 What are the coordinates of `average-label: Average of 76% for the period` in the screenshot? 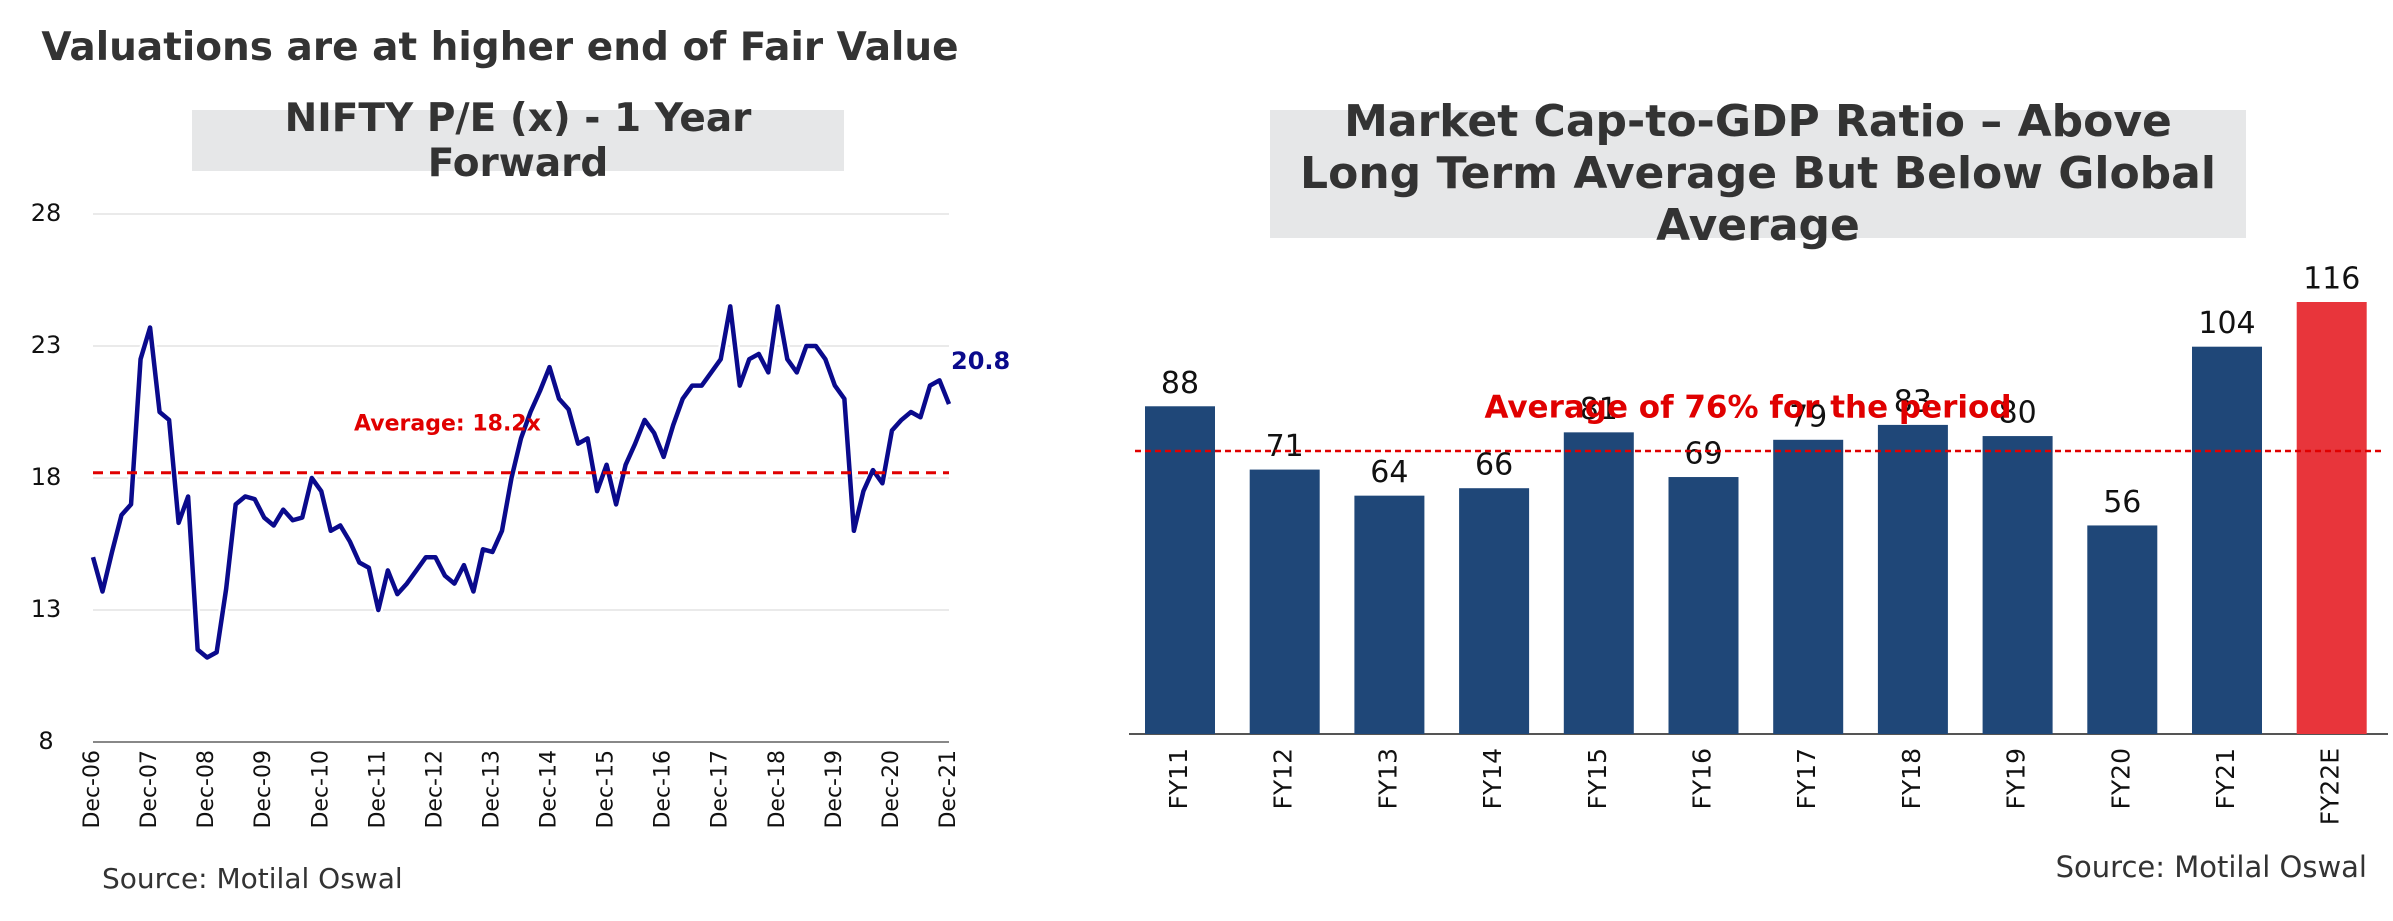 It's located at (1747, 407).